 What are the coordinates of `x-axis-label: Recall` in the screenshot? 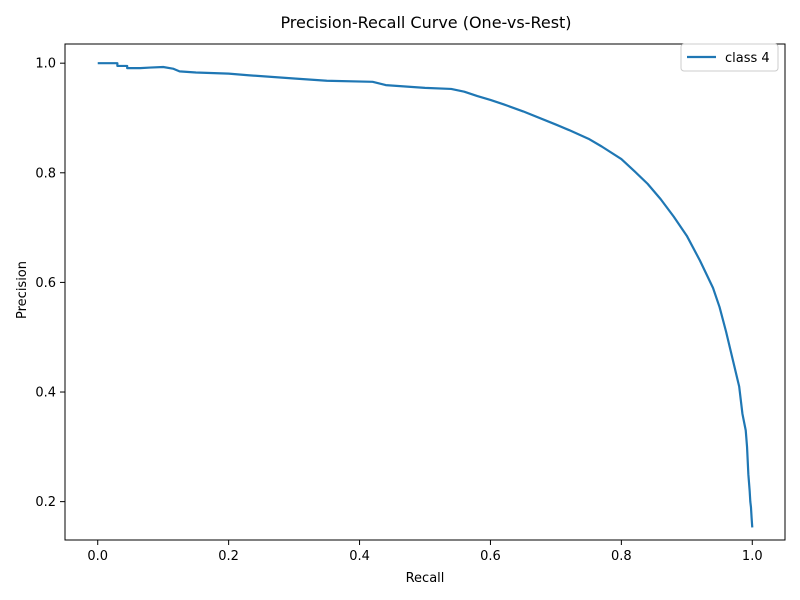 It's located at (425, 578).